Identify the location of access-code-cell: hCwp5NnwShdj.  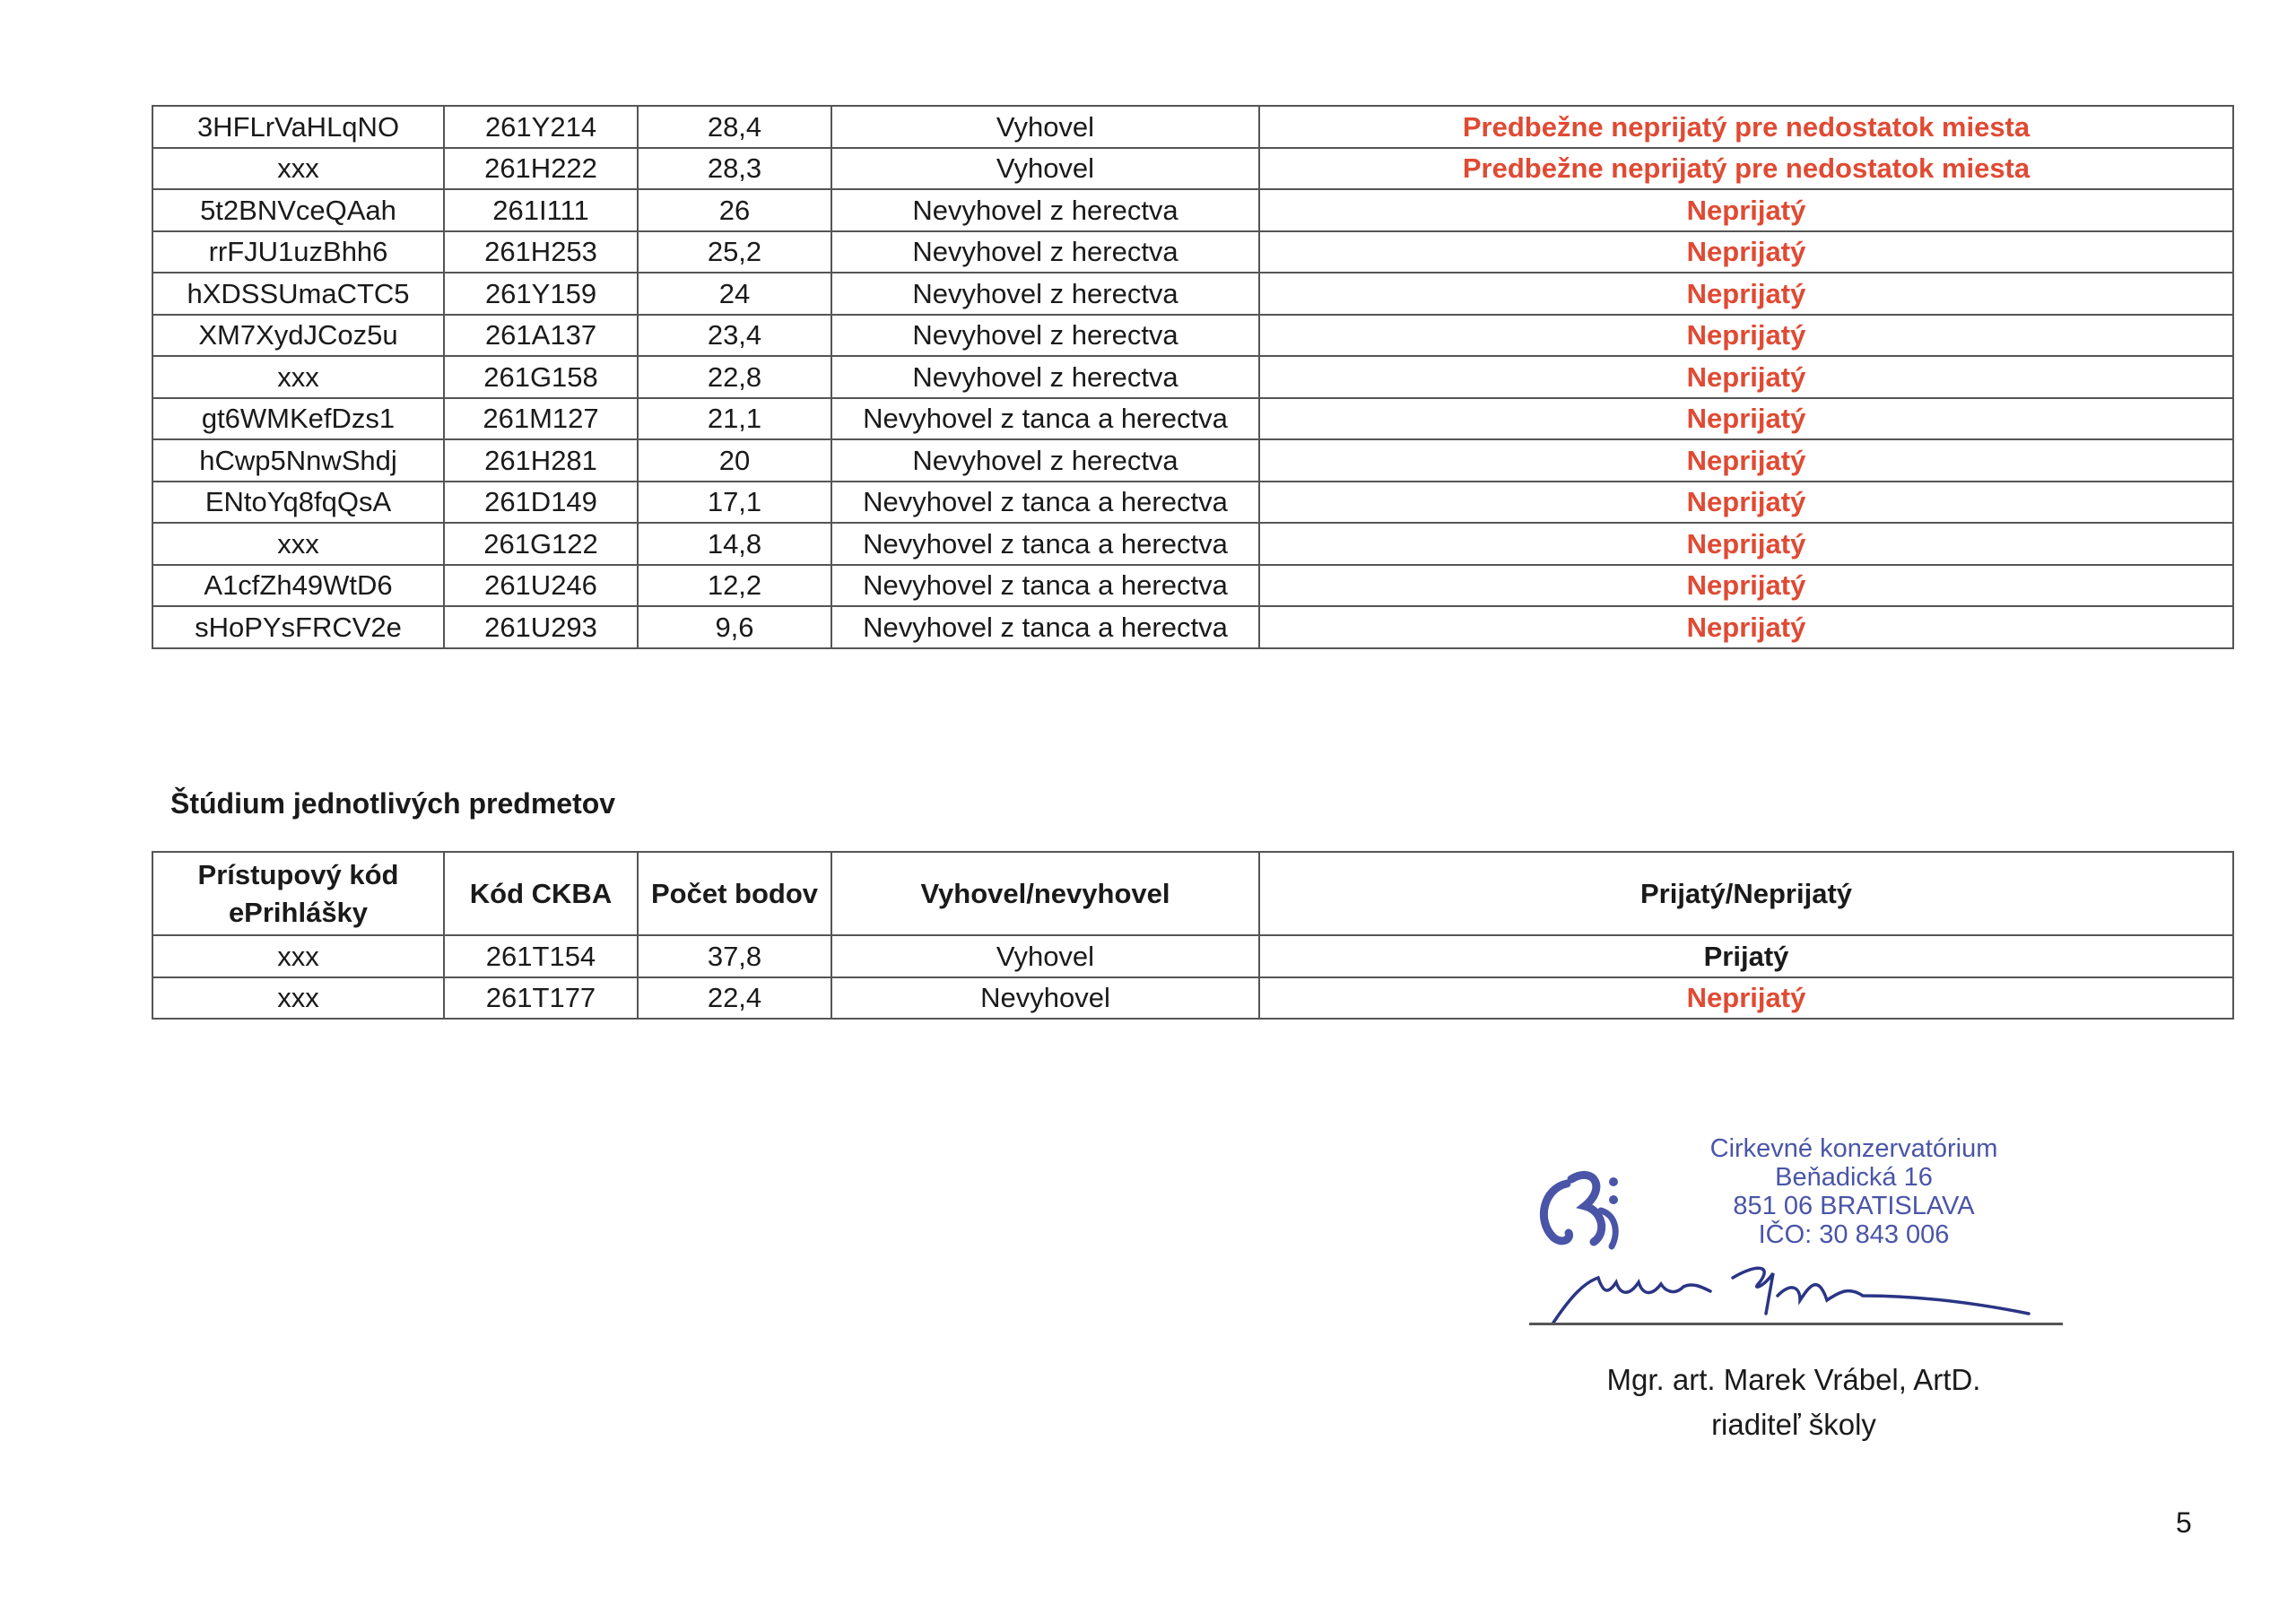
(298, 460).